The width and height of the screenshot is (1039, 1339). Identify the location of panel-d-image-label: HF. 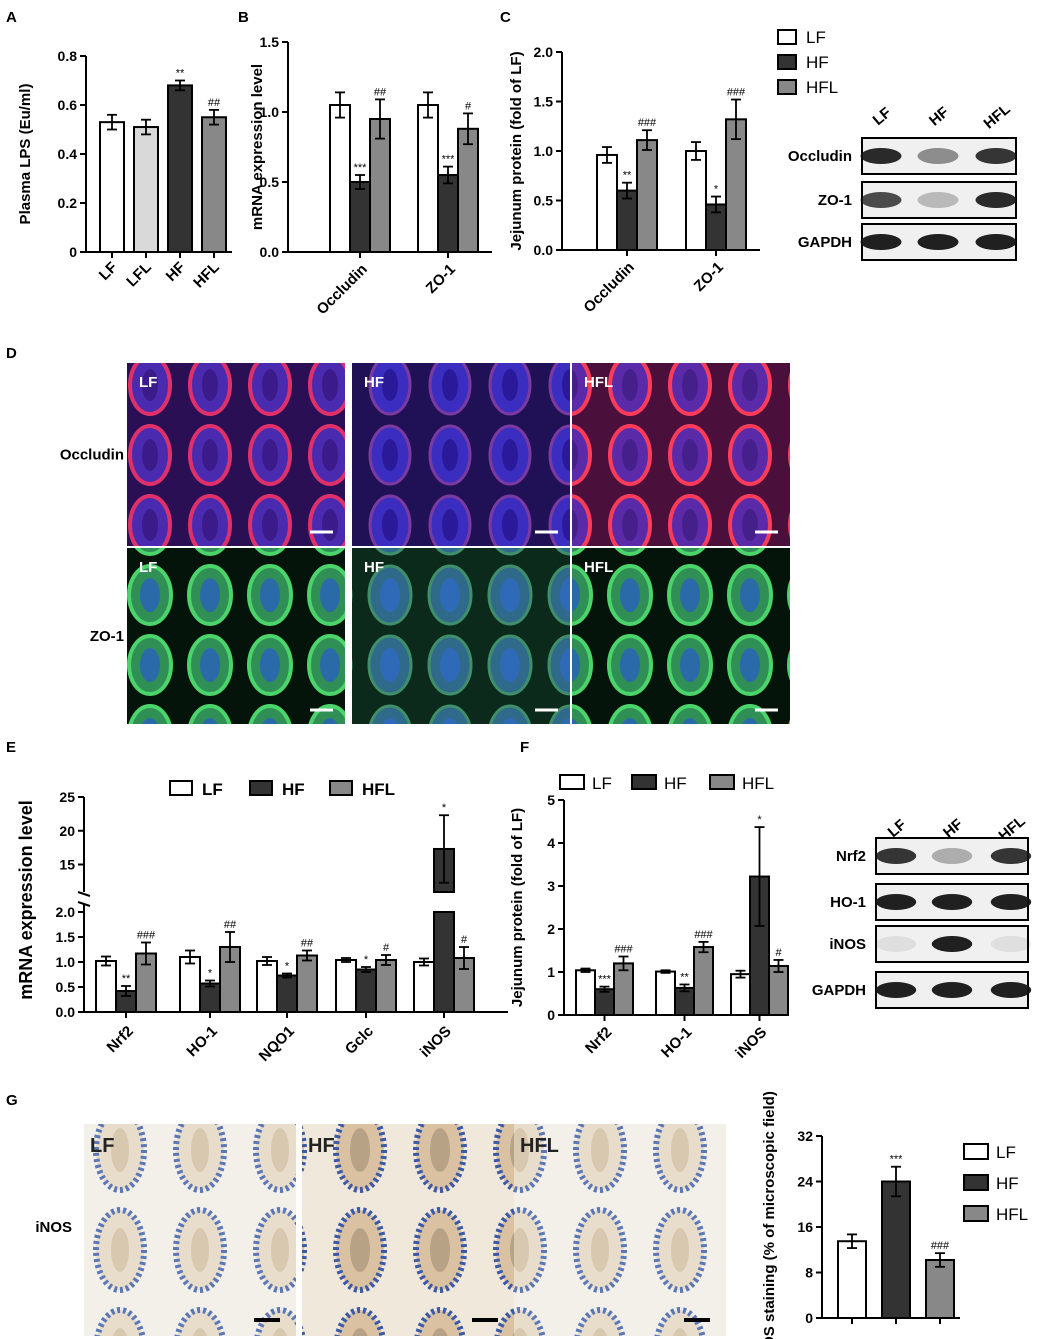
(374, 567).